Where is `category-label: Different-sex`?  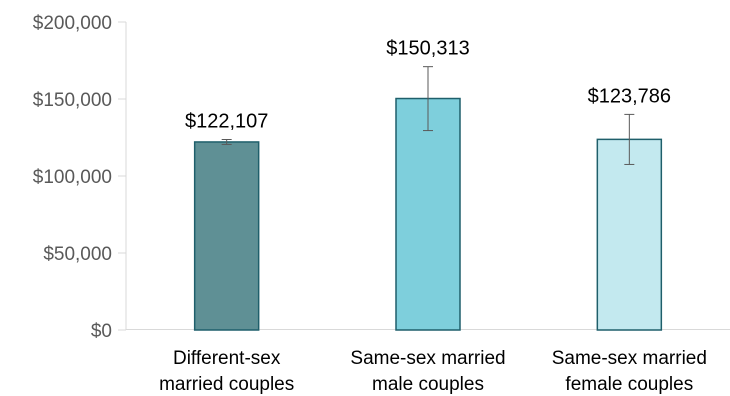 category-label: Different-sex is located at coordinates (227, 358).